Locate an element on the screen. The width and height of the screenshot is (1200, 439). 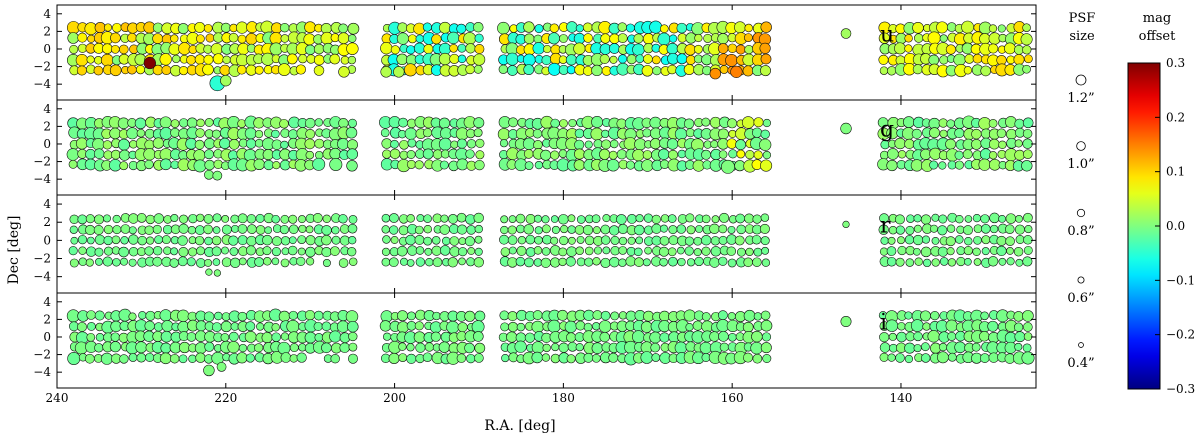
y-tick-label: 4 is located at coordinates (47, 109).